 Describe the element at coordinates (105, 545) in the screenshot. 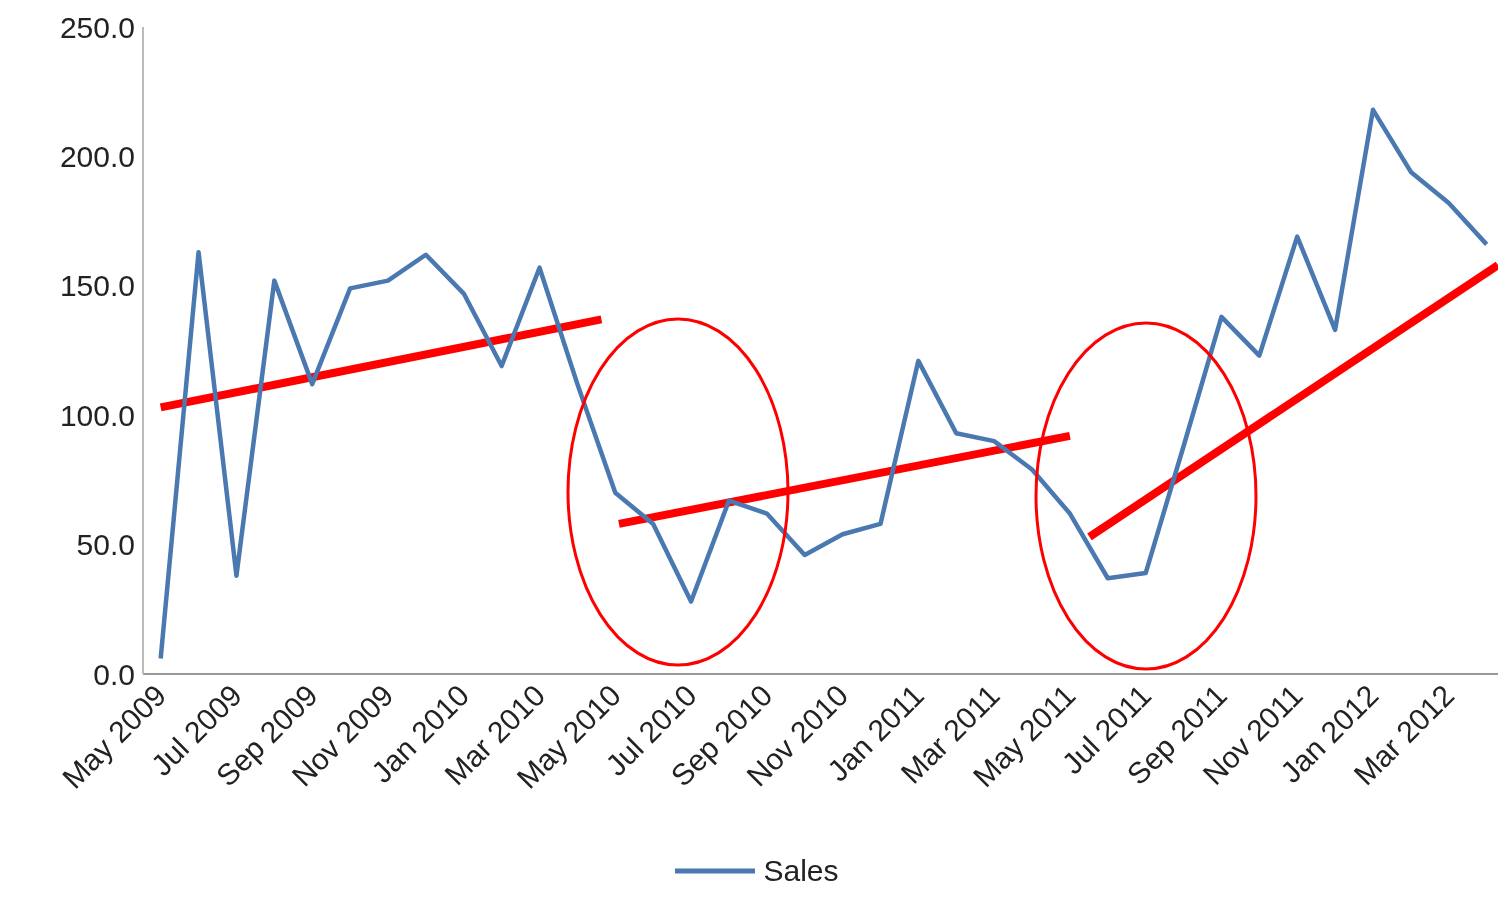

I see `y-tick-label: 50.0` at that location.